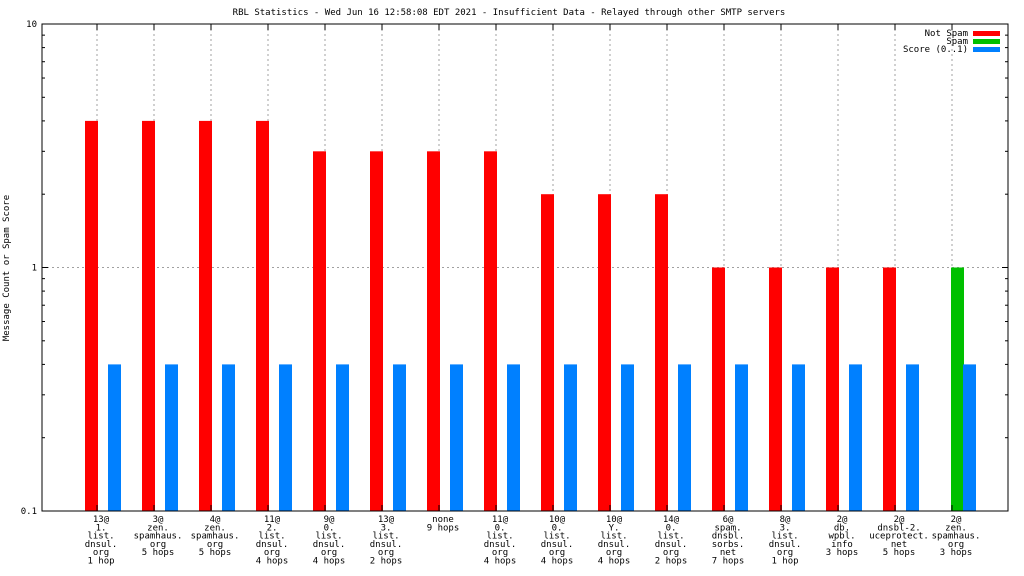  I want to click on x-tick-label-line: uceprotect., so click(899, 537).